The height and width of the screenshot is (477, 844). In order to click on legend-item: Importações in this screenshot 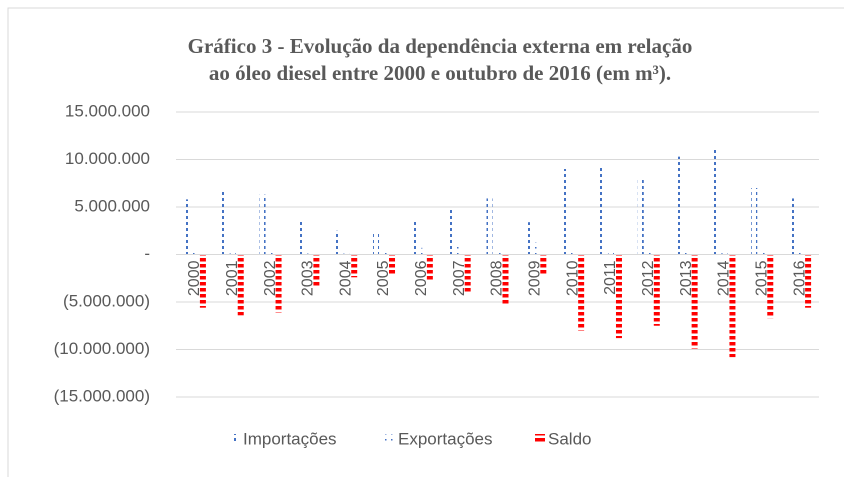, I will do `click(283, 438)`.